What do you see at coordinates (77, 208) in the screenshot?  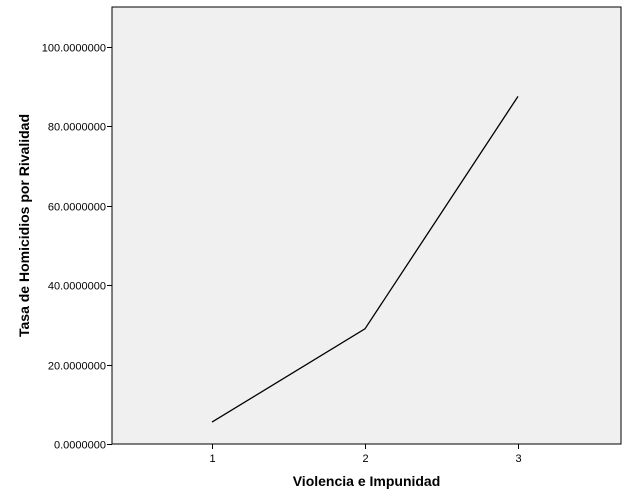 I see `y-tick-label: 60.0000000` at bounding box center [77, 208].